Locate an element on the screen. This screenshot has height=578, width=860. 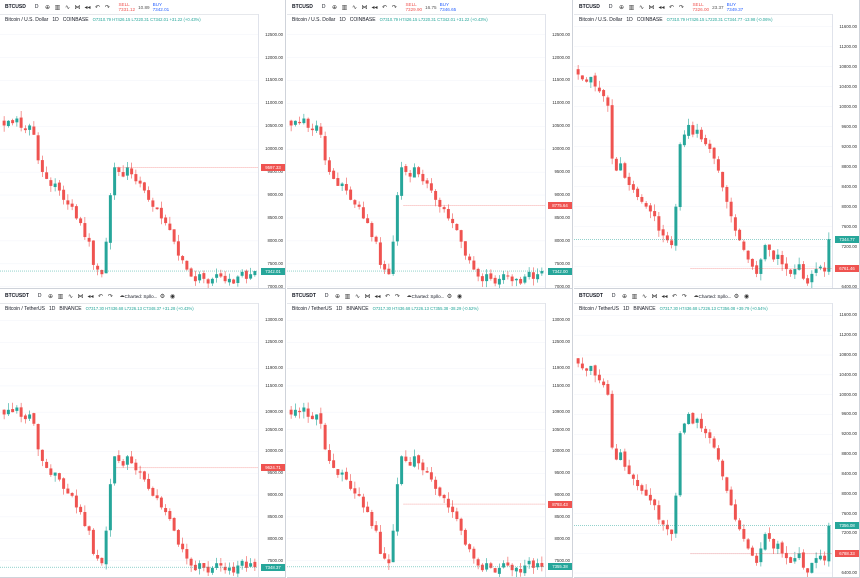
buy-button: BUY 7349.37 is located at coordinates (735, 7).